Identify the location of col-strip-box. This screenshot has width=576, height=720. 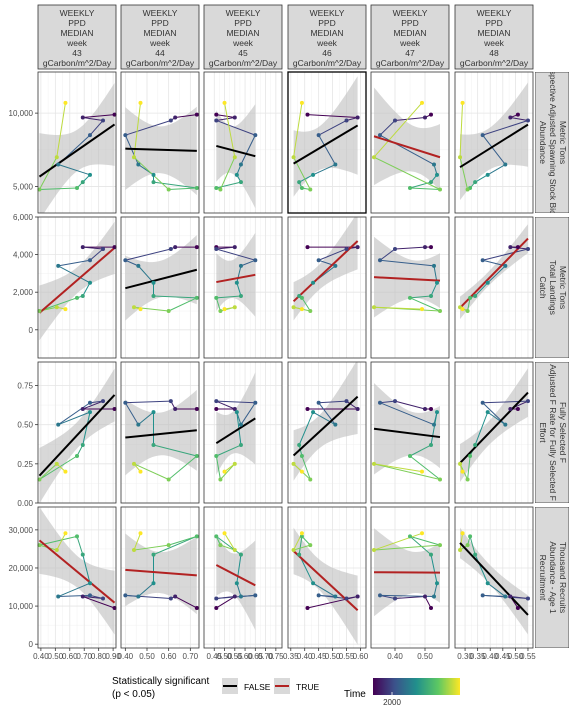
(494, 37).